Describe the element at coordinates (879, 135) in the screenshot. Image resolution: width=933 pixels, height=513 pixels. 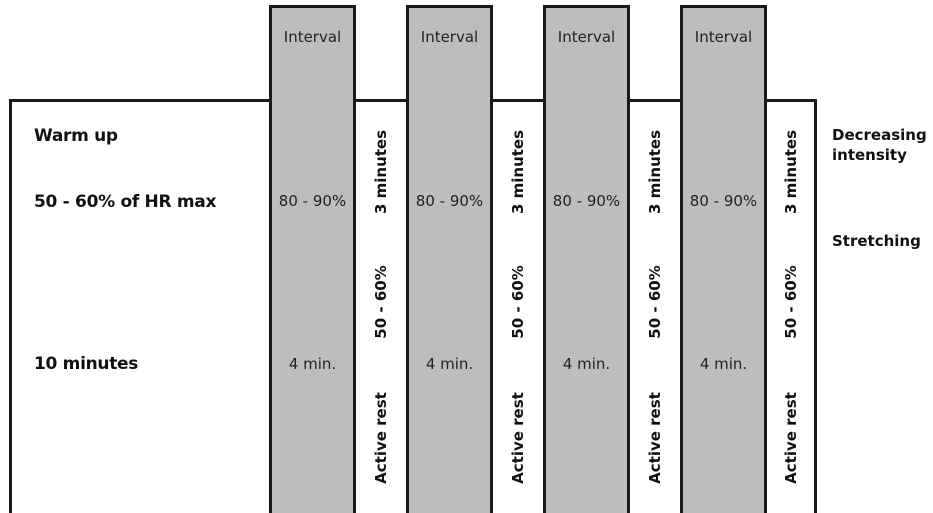
I see `cooldown-line1: Decreasing` at that location.